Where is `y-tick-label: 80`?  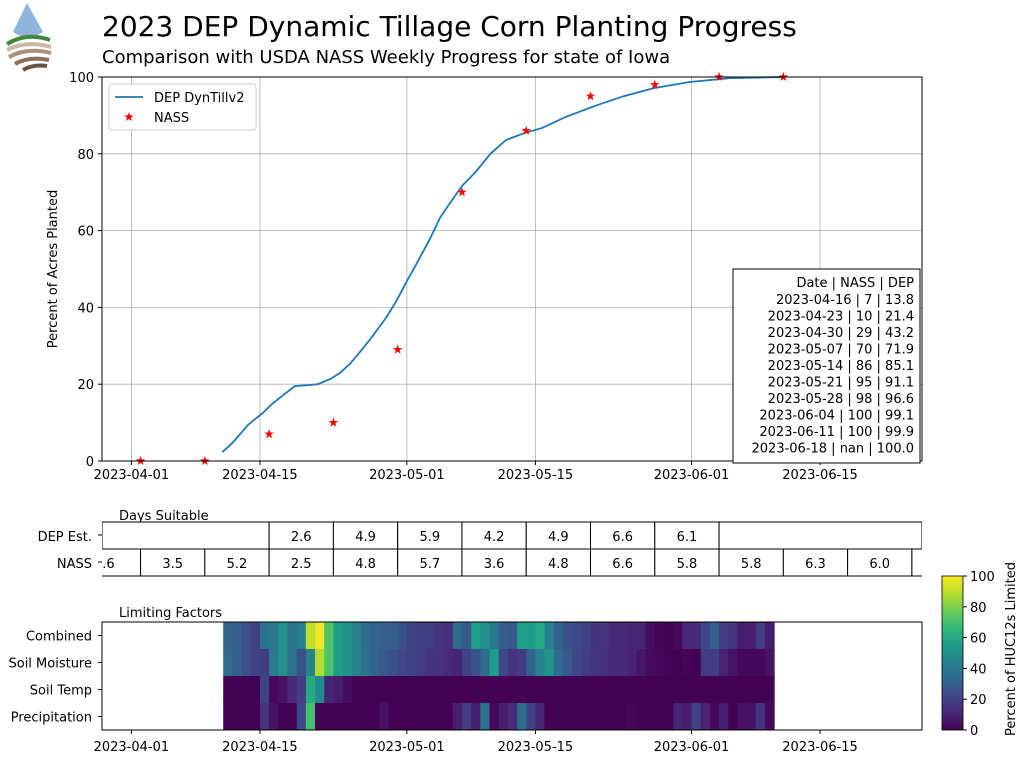 y-tick-label: 80 is located at coordinates (85, 155).